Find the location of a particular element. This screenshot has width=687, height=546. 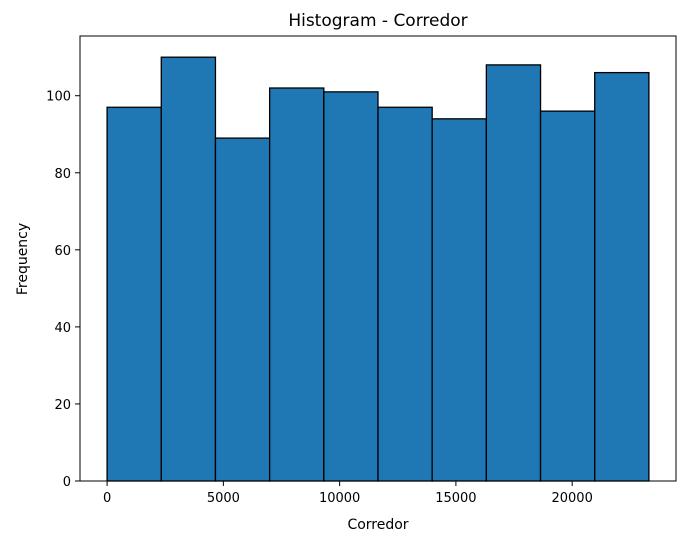

y-axis-label: Frequency is located at coordinates (23, 259).